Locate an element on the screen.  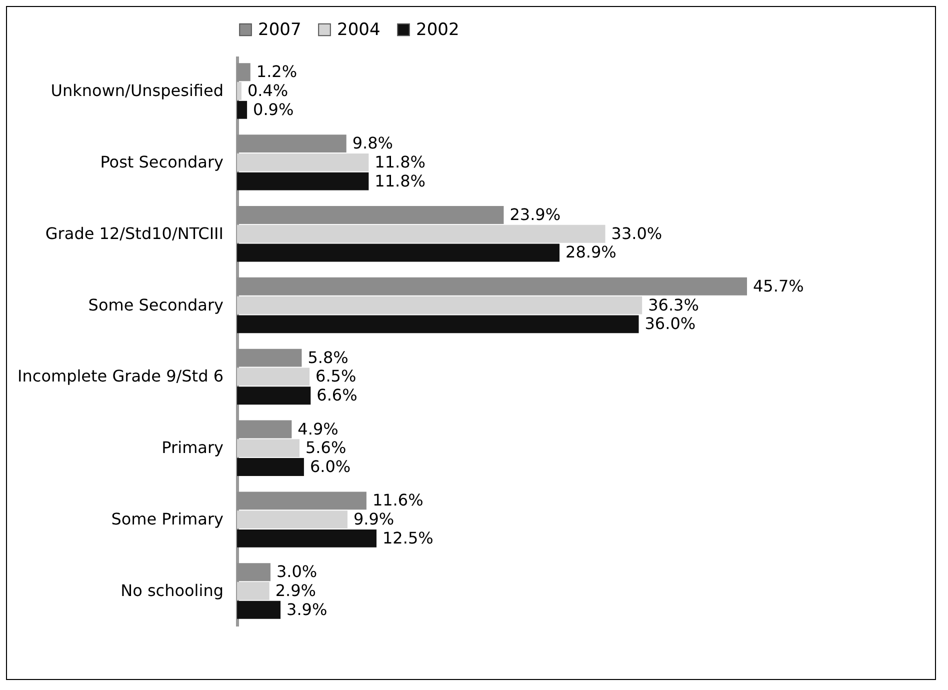
data-label: 33.0% is located at coordinates (636, 233).